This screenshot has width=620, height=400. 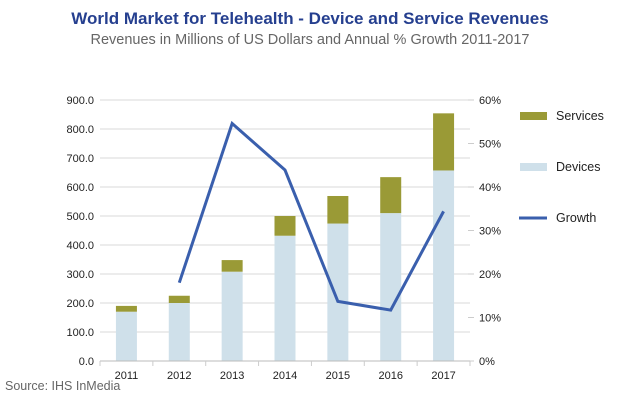 I want to click on left-tick-label: 300.0, so click(x=80, y=275).